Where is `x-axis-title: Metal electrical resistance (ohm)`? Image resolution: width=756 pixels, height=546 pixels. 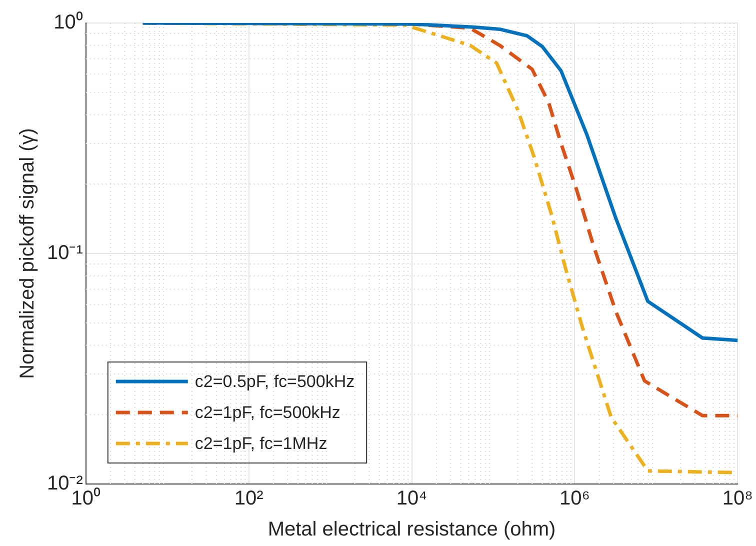
x-axis-title: Metal electrical resistance (ohm) is located at coordinates (412, 529).